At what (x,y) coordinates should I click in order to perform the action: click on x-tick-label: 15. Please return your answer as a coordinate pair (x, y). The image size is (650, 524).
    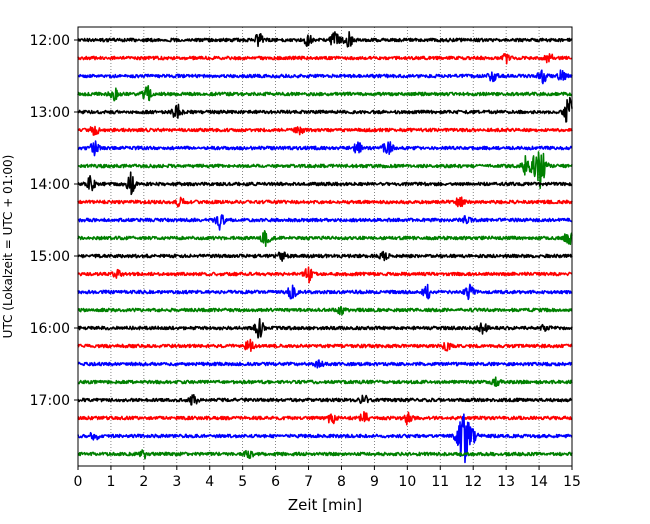
    Looking at the image, I should click on (572, 482).